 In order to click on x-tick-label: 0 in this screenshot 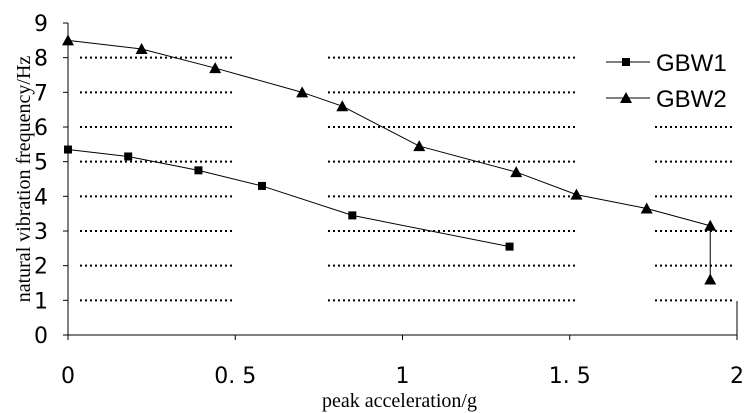, I will do `click(68, 376)`.